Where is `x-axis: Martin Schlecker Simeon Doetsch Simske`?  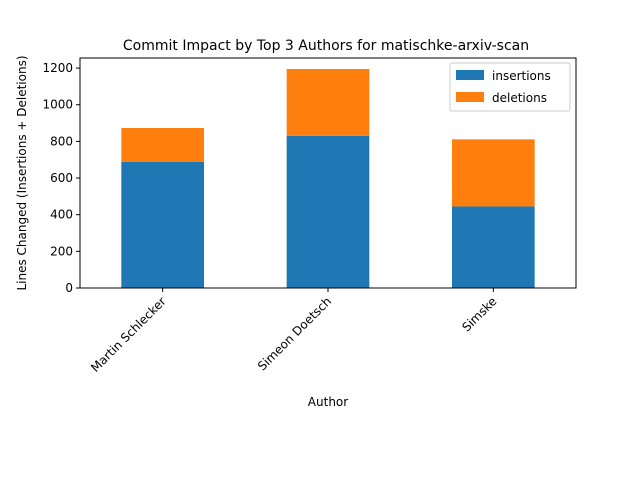 x-axis: Martin Schlecker Simeon Doetsch Simske is located at coordinates (293, 331).